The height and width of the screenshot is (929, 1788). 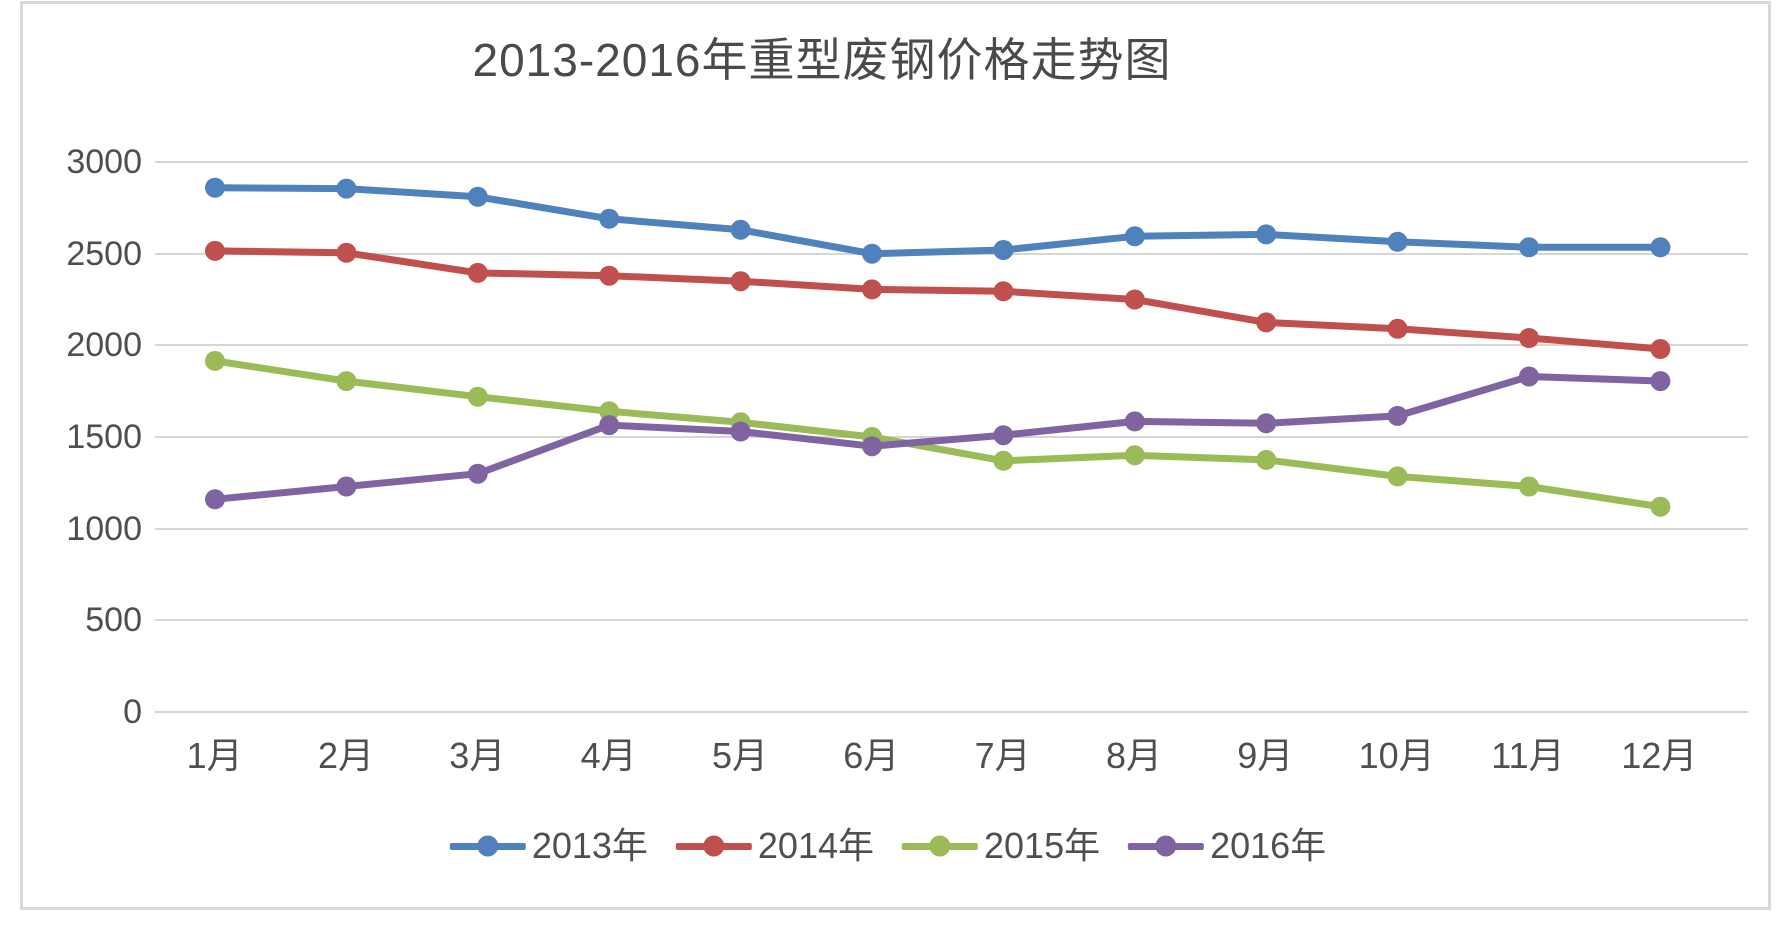 I want to click on y-axis-tick: 1000, so click(x=104, y=529).